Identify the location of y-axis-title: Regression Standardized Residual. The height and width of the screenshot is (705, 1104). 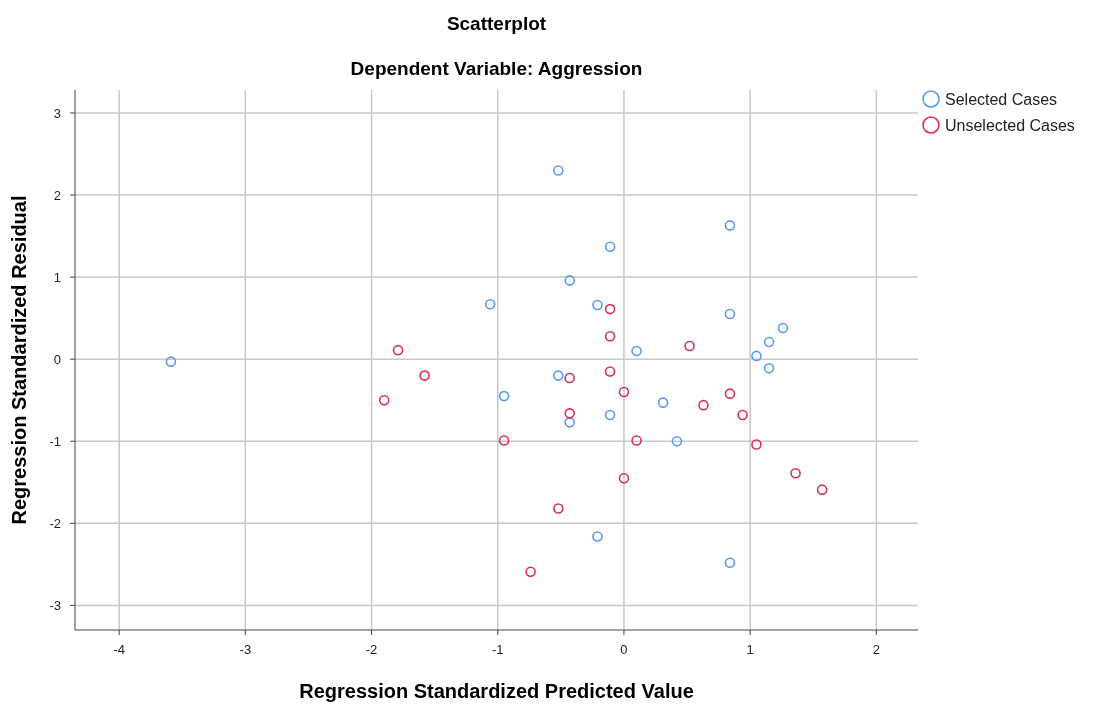
(19, 360).